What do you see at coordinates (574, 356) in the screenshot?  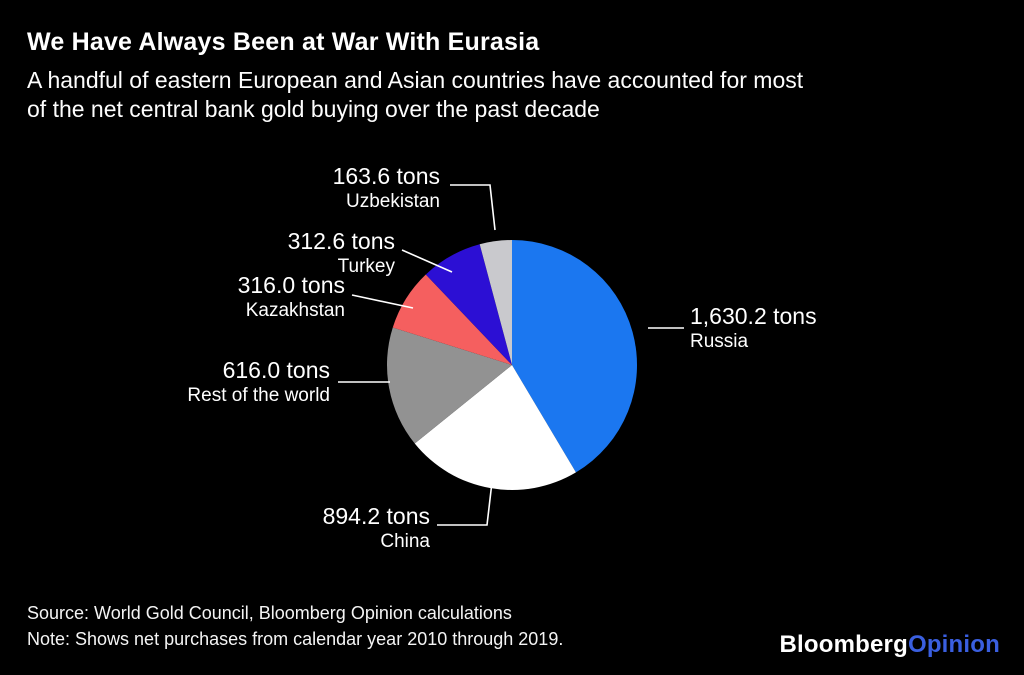 I see `pie-slice-russia` at bounding box center [574, 356].